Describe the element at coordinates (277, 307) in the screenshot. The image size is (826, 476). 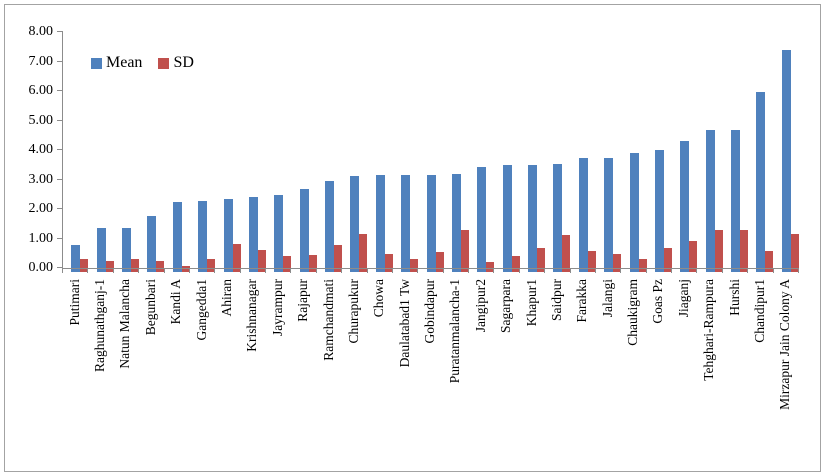
I see `x-category-label: Jayrampur` at that location.